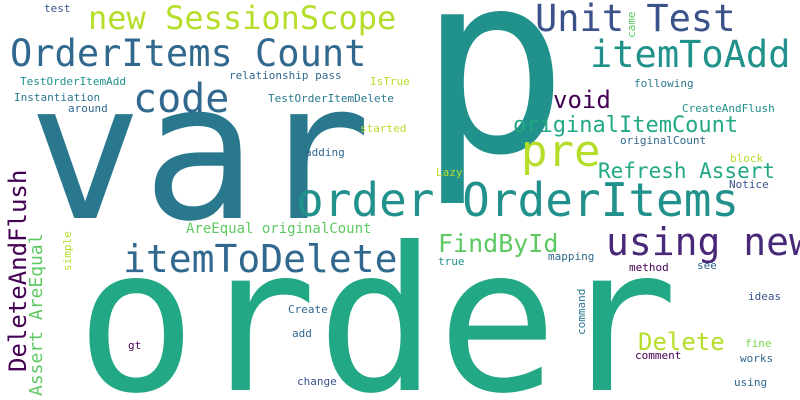  Describe the element at coordinates (728, 108) in the screenshot. I see `word-createandflush: CreateAndFlush` at that location.